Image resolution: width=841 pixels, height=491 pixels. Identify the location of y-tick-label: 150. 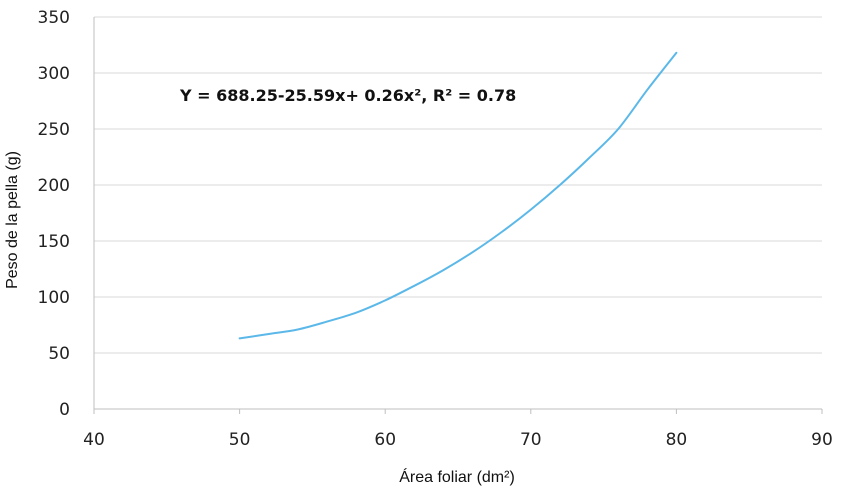
(54, 242).